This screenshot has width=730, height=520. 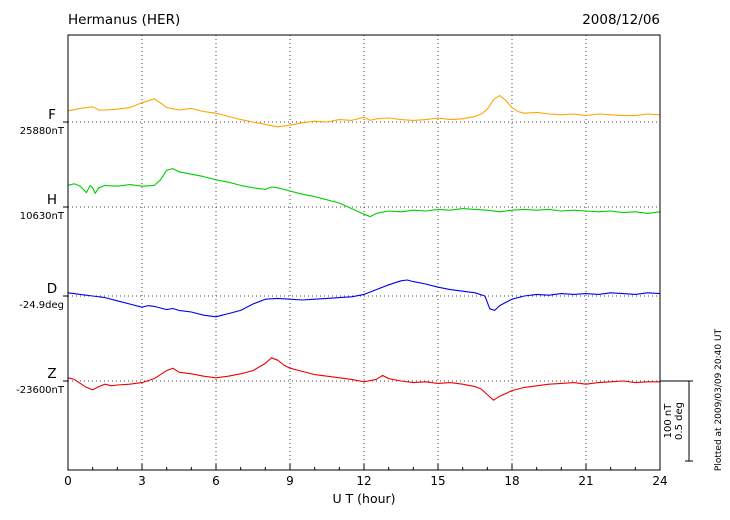 What do you see at coordinates (437, 481) in the screenshot?
I see `x-tick-label: 15` at bounding box center [437, 481].